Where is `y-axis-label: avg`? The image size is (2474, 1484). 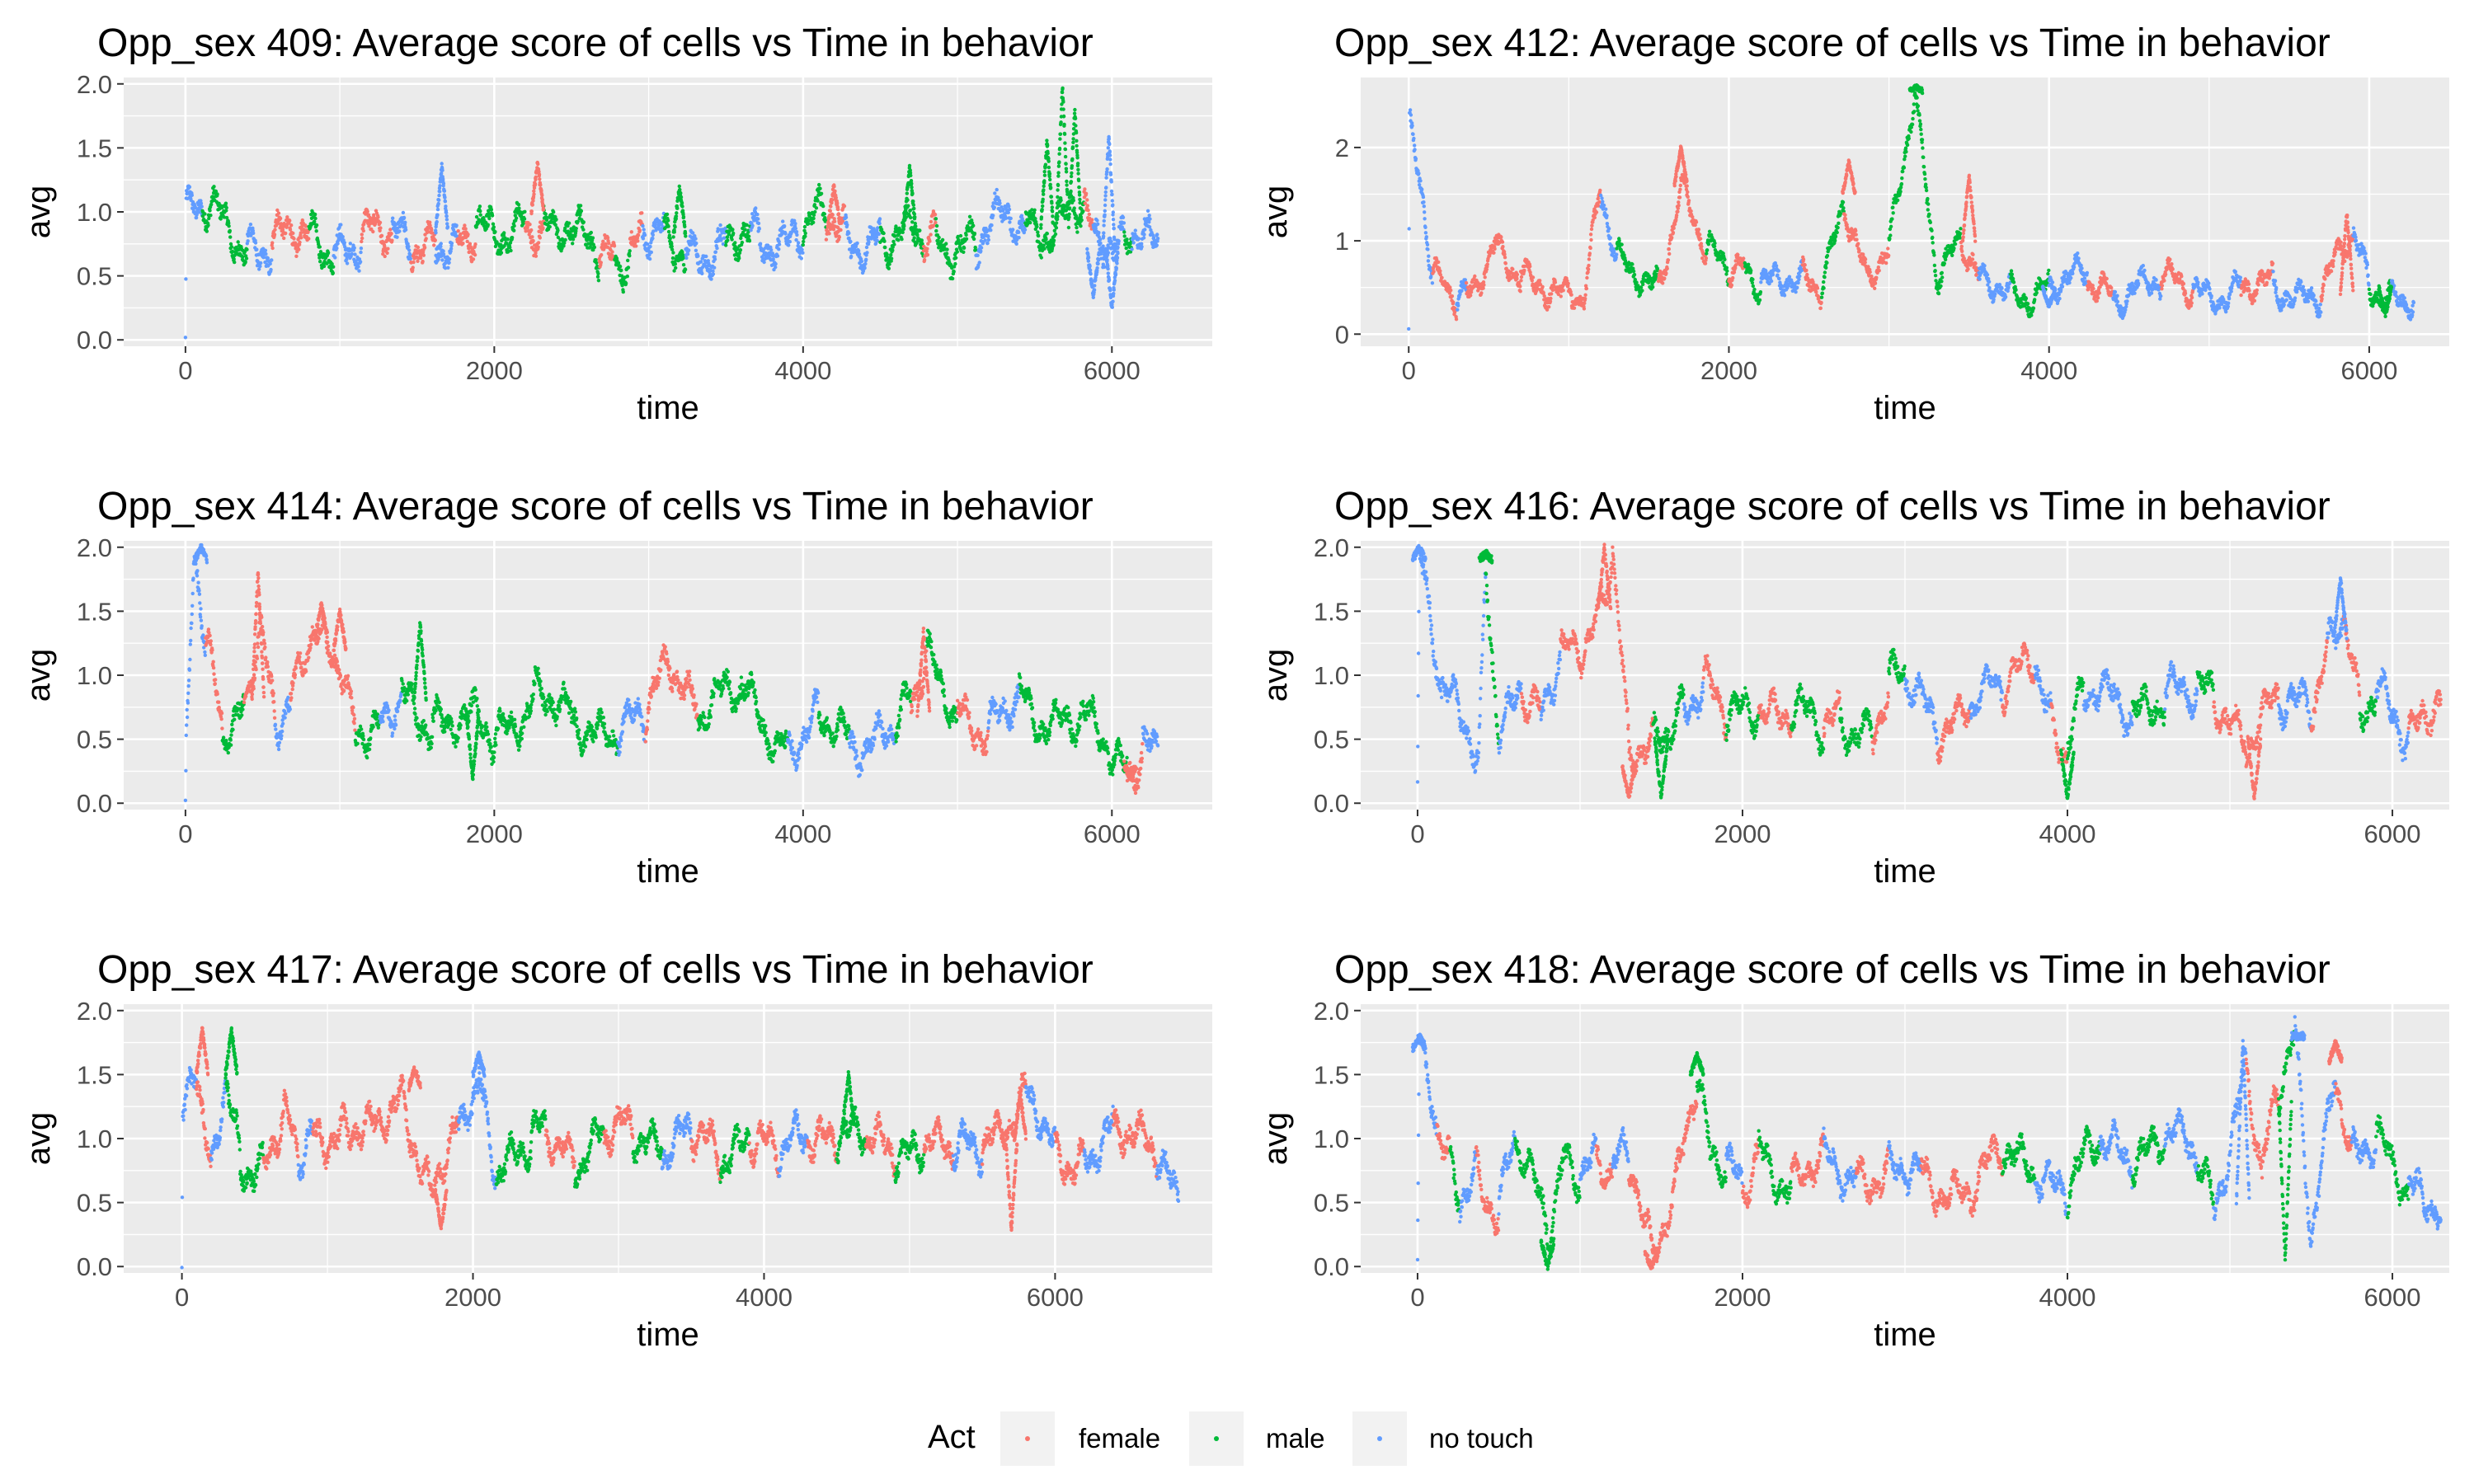 y-axis-label: avg is located at coordinates (39, 212).